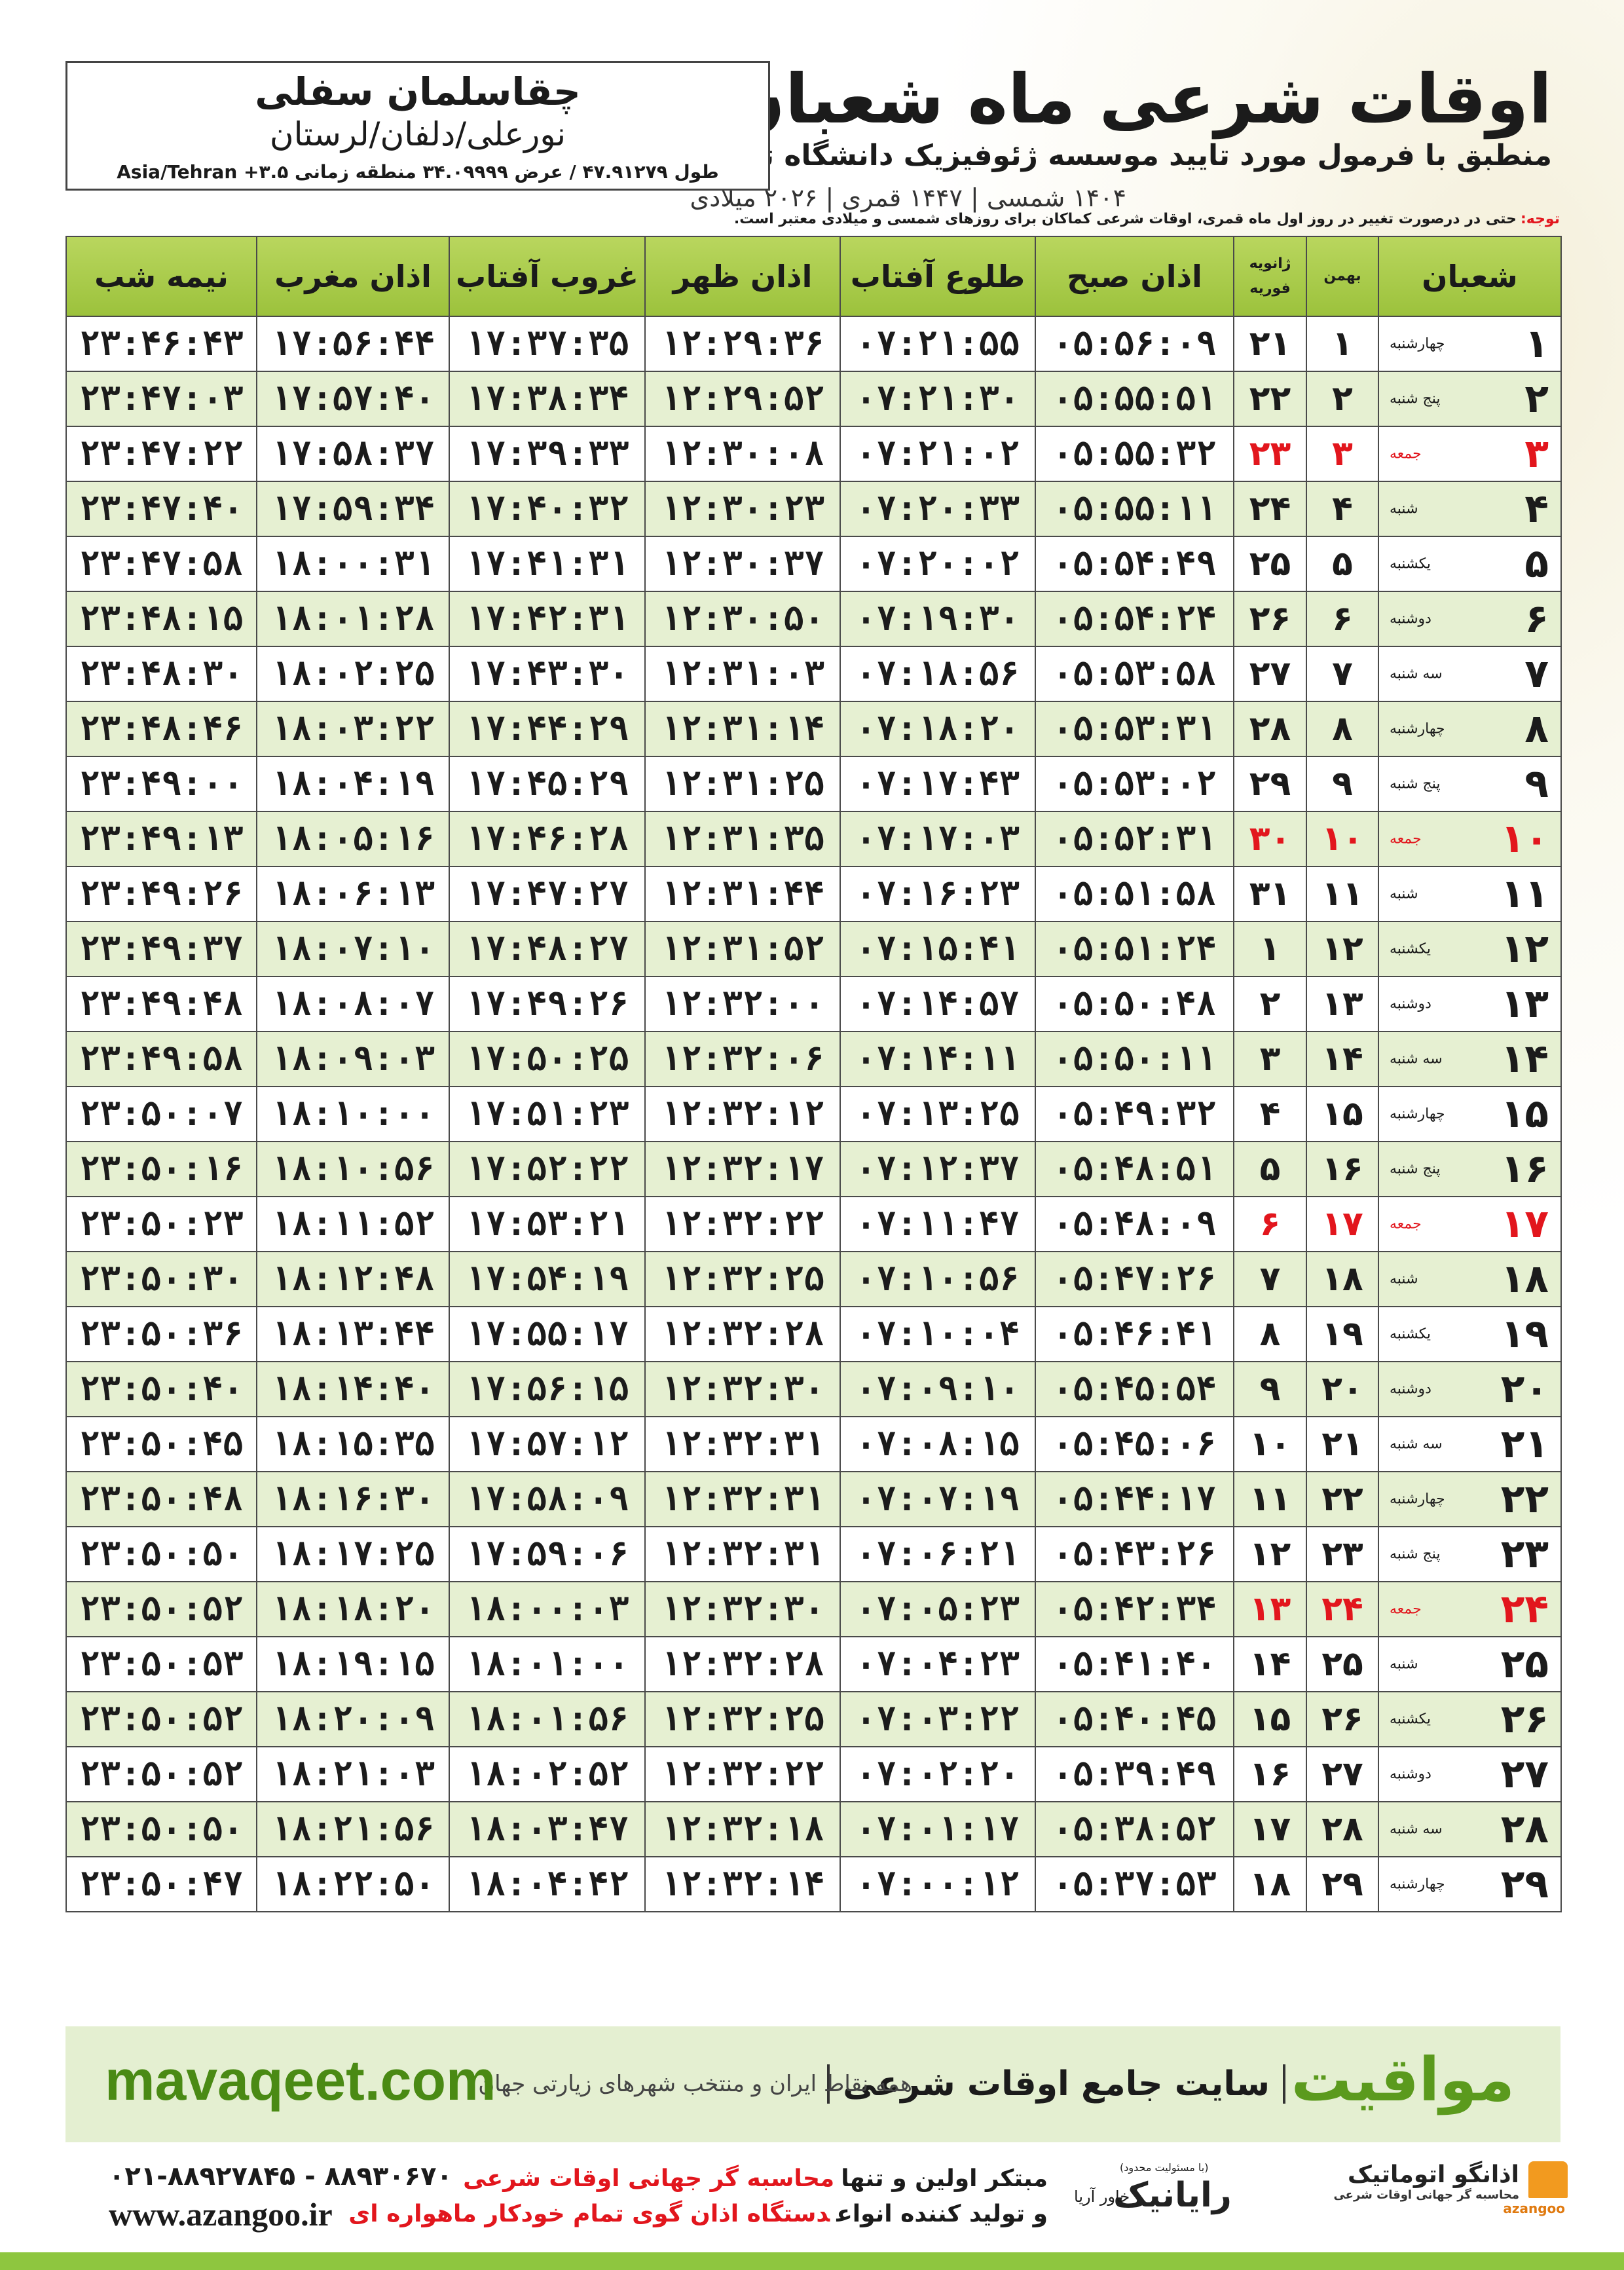 This screenshot has height=2270, width=1624. Describe the element at coordinates (1524, 894) in the screenshot. I see `day-number: ۱۱` at that location.